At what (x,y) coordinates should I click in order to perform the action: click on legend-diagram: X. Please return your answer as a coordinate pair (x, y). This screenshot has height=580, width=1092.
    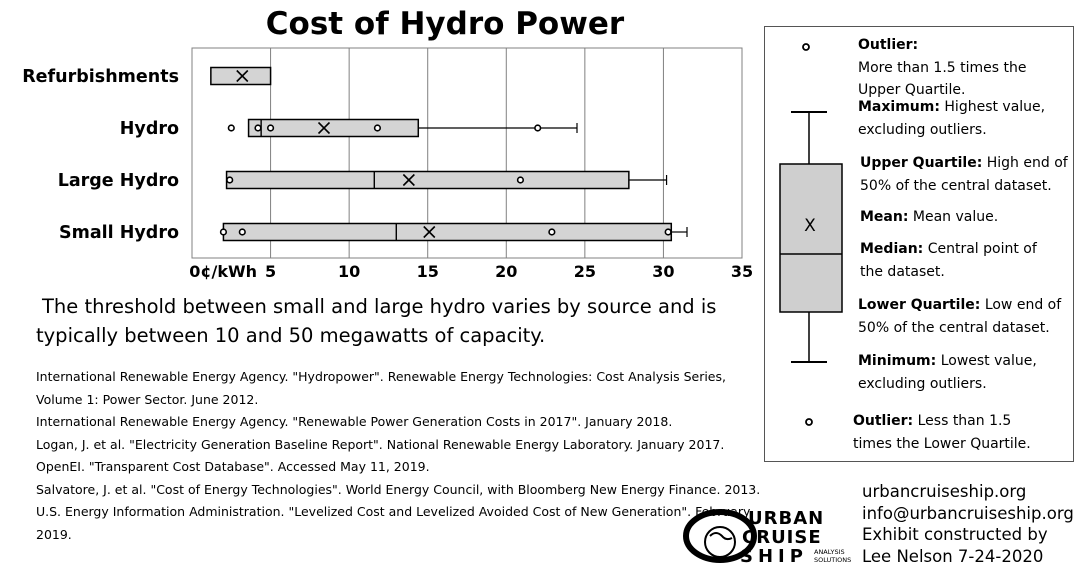
    Looking at the image, I should click on (811, 234).